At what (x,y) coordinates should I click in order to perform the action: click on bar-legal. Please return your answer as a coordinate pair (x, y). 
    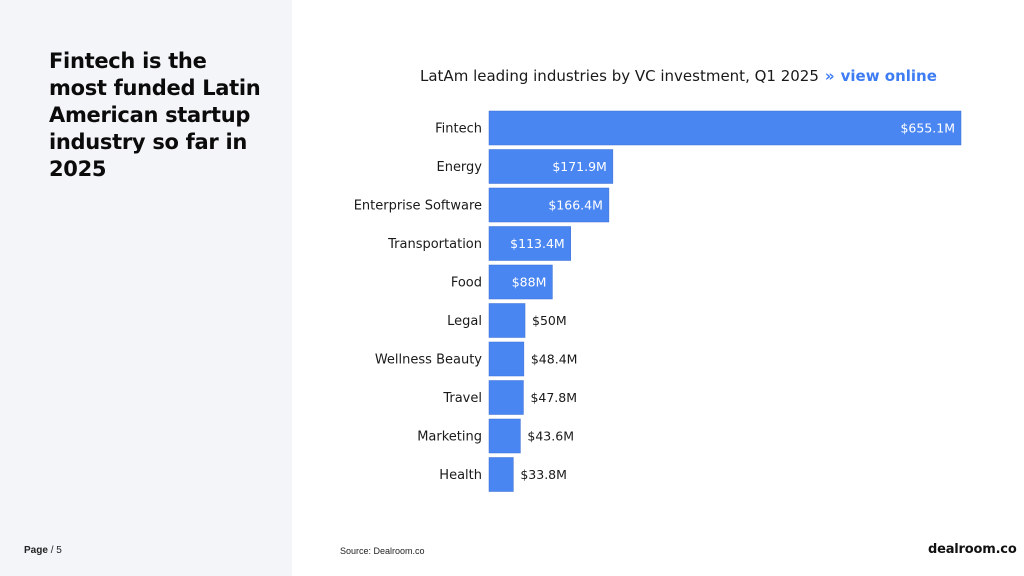
    Looking at the image, I should click on (507, 320).